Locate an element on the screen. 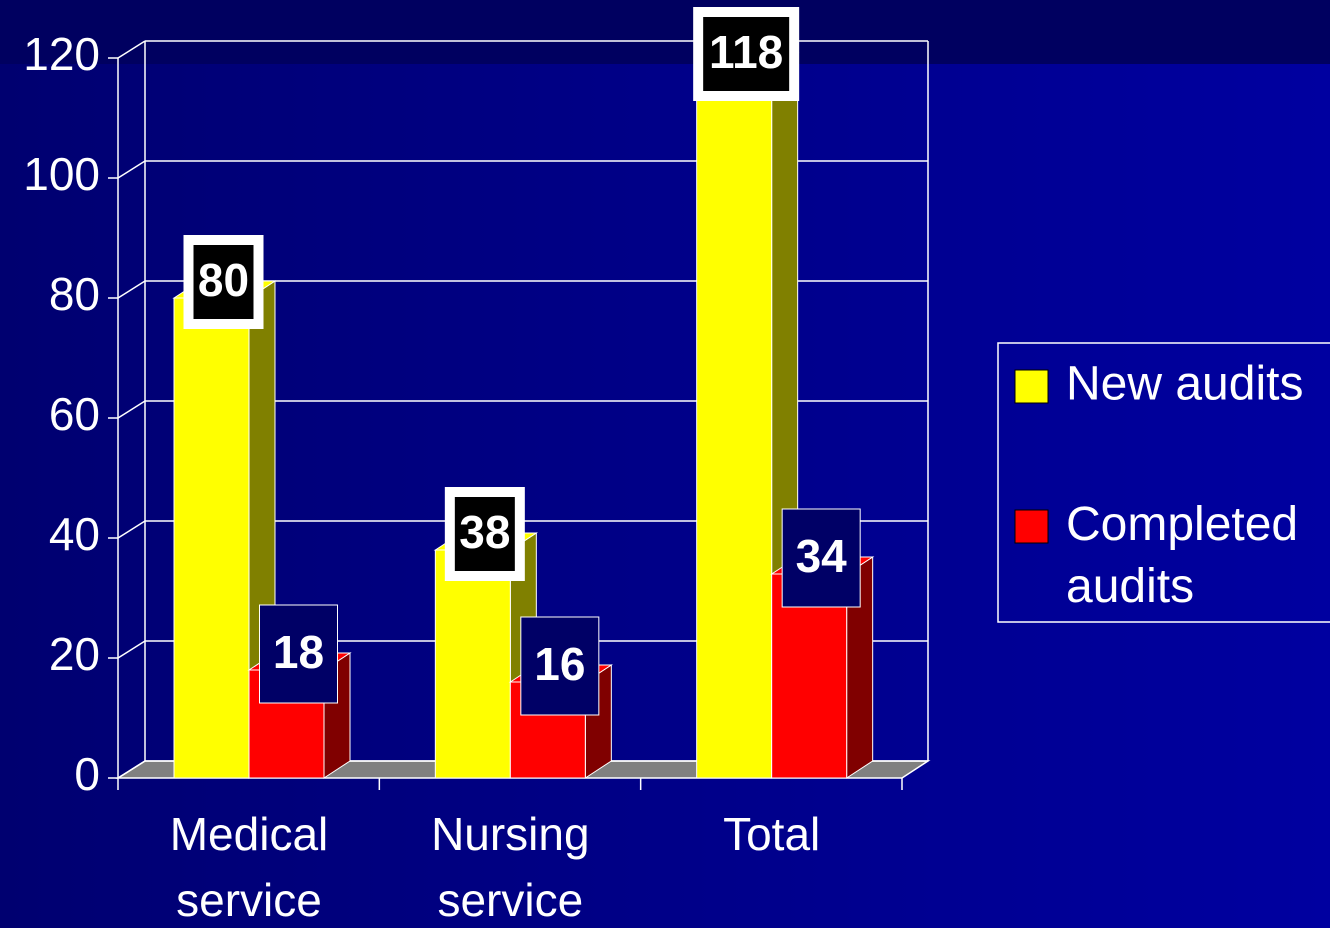 This screenshot has width=1330, height=928. value-label: 18 is located at coordinates (298, 652).